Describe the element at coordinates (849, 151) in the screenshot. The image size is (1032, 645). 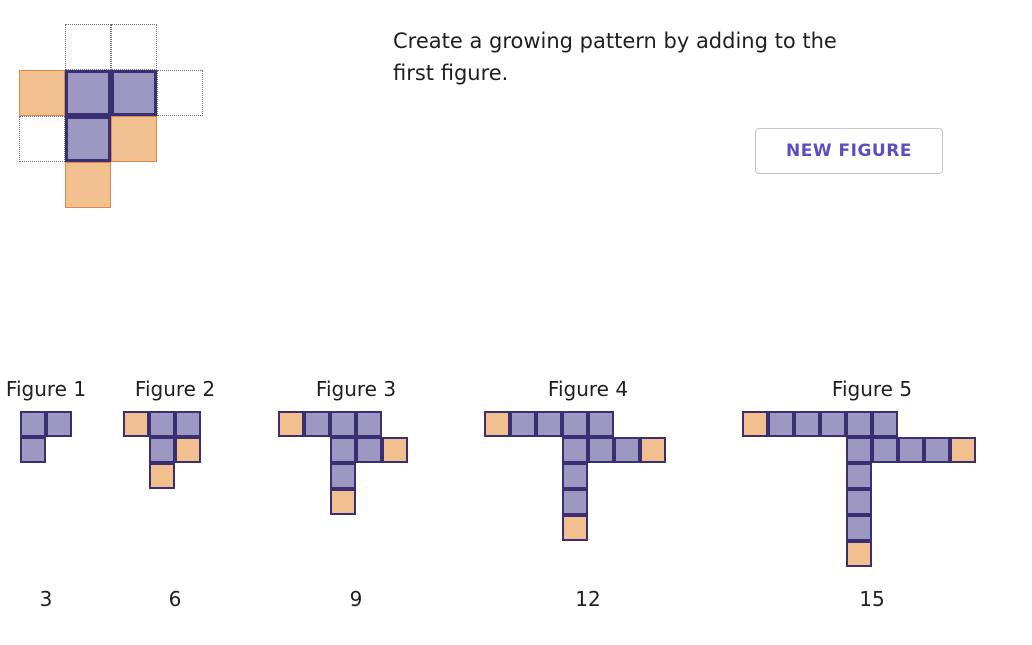
I see `new-figure-button: NEW FIGURE` at that location.